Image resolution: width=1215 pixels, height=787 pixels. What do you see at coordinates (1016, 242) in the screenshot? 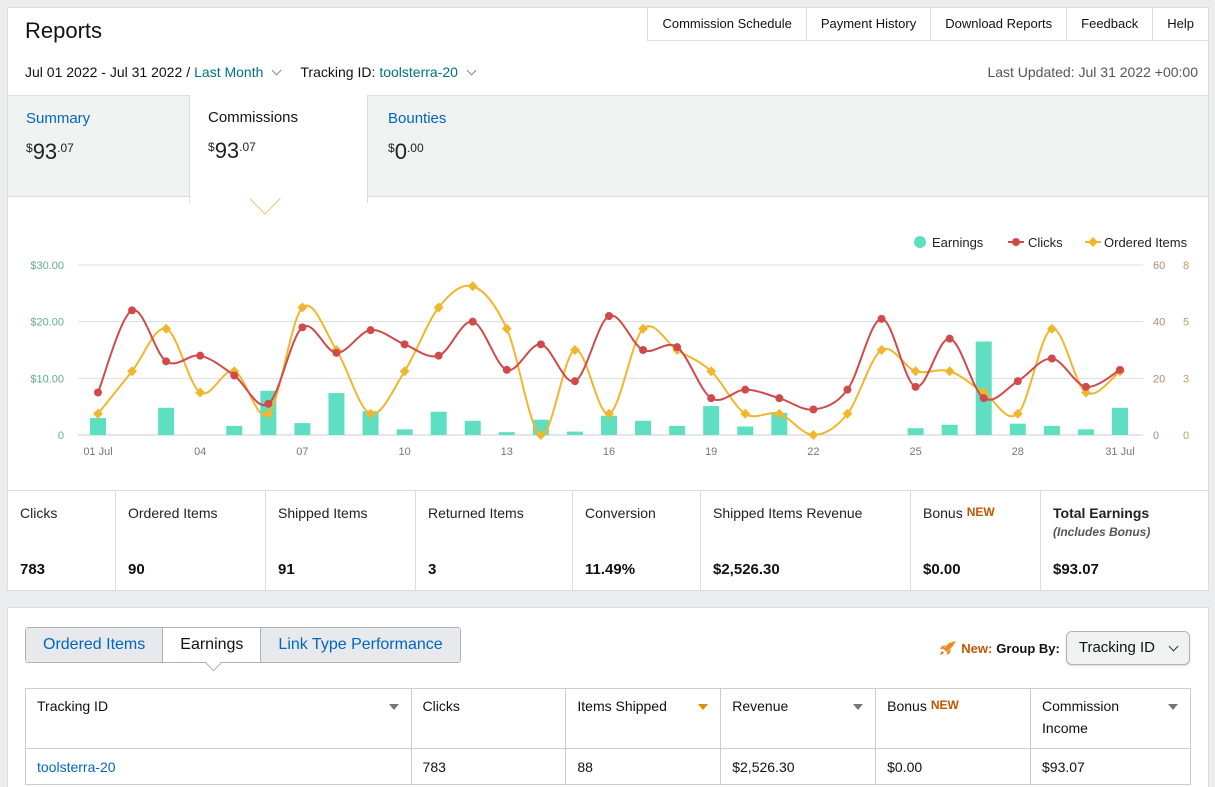
I see `legend-clicks-marker` at bounding box center [1016, 242].